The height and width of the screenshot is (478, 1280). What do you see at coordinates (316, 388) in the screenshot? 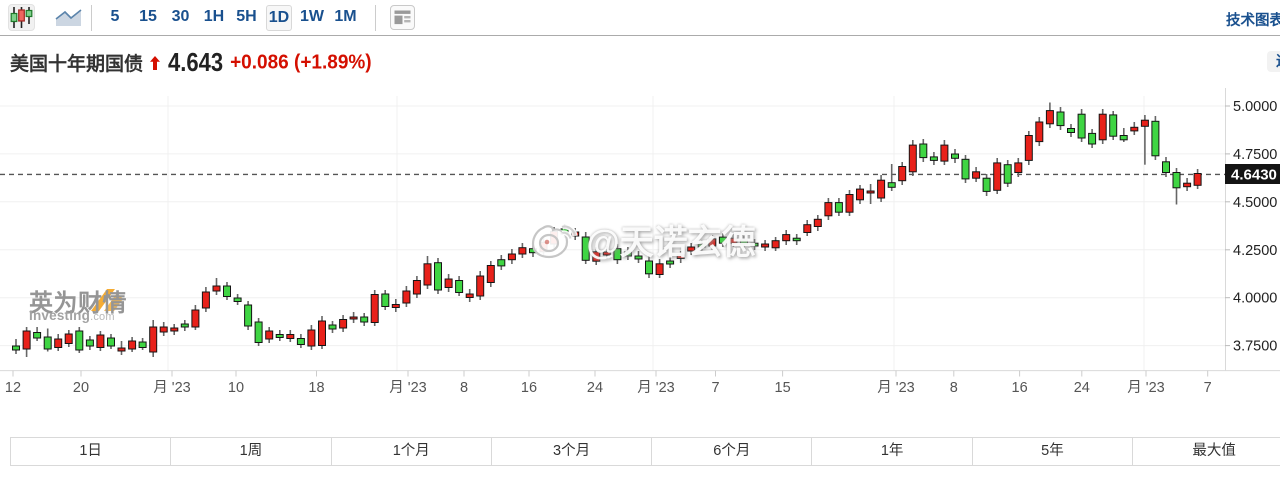
I see `svg-text: 18` at bounding box center [316, 388].